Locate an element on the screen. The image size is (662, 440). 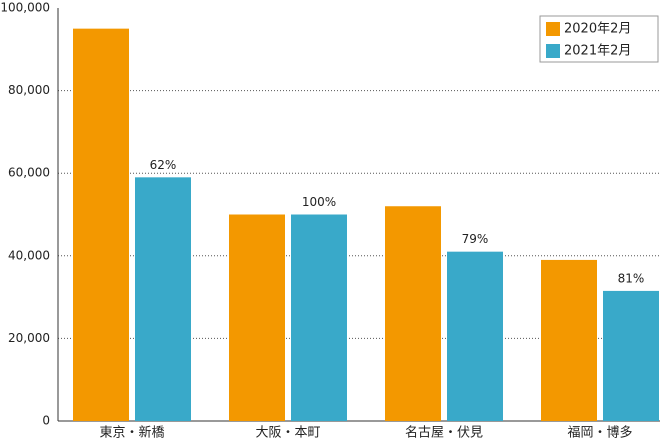
change-label: 79% is located at coordinates (475, 239).